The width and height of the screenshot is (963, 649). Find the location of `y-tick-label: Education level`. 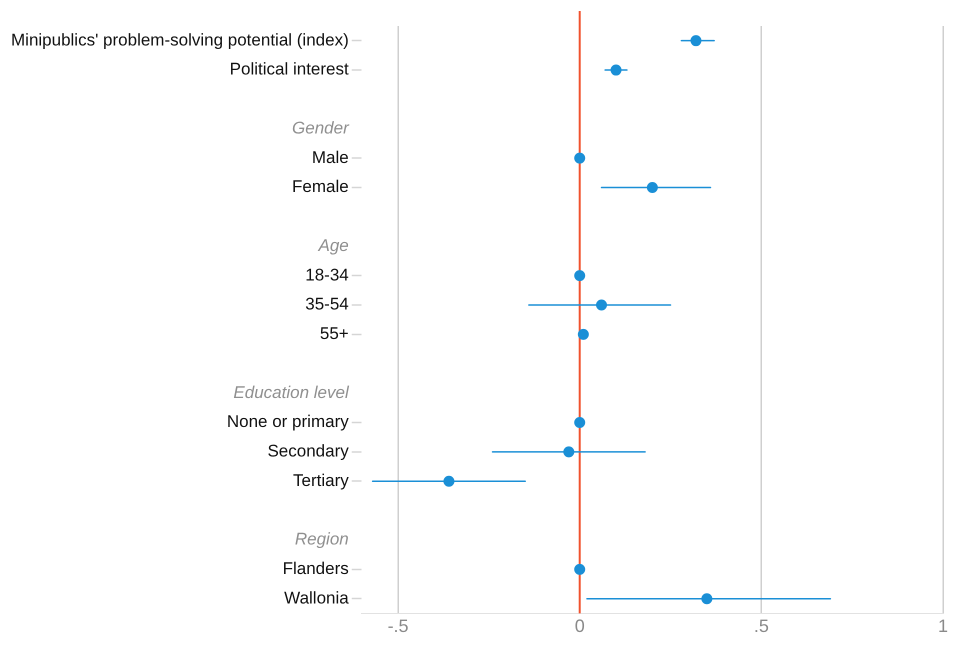

y-tick-label: Education level is located at coordinates (291, 392).